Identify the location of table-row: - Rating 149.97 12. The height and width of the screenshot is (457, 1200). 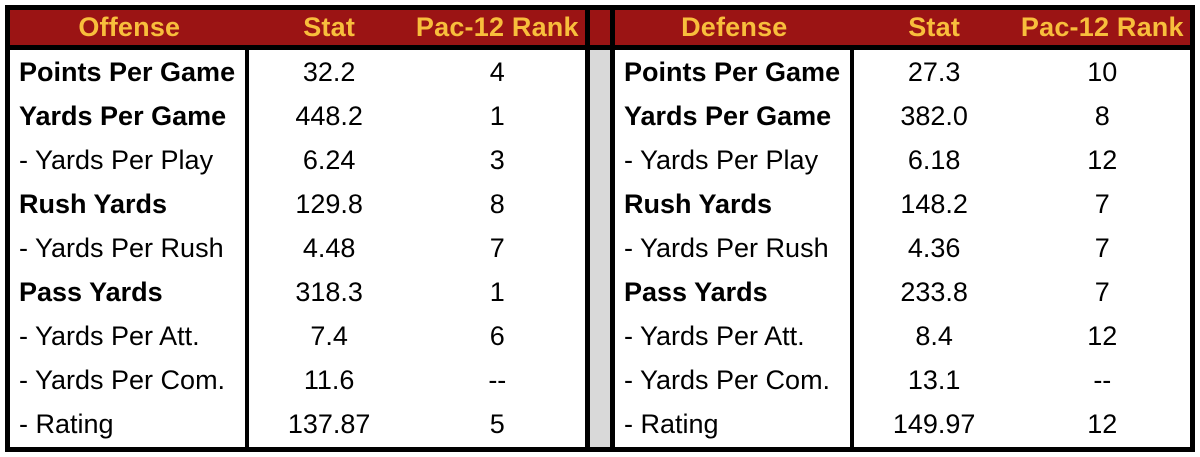
(902, 424).